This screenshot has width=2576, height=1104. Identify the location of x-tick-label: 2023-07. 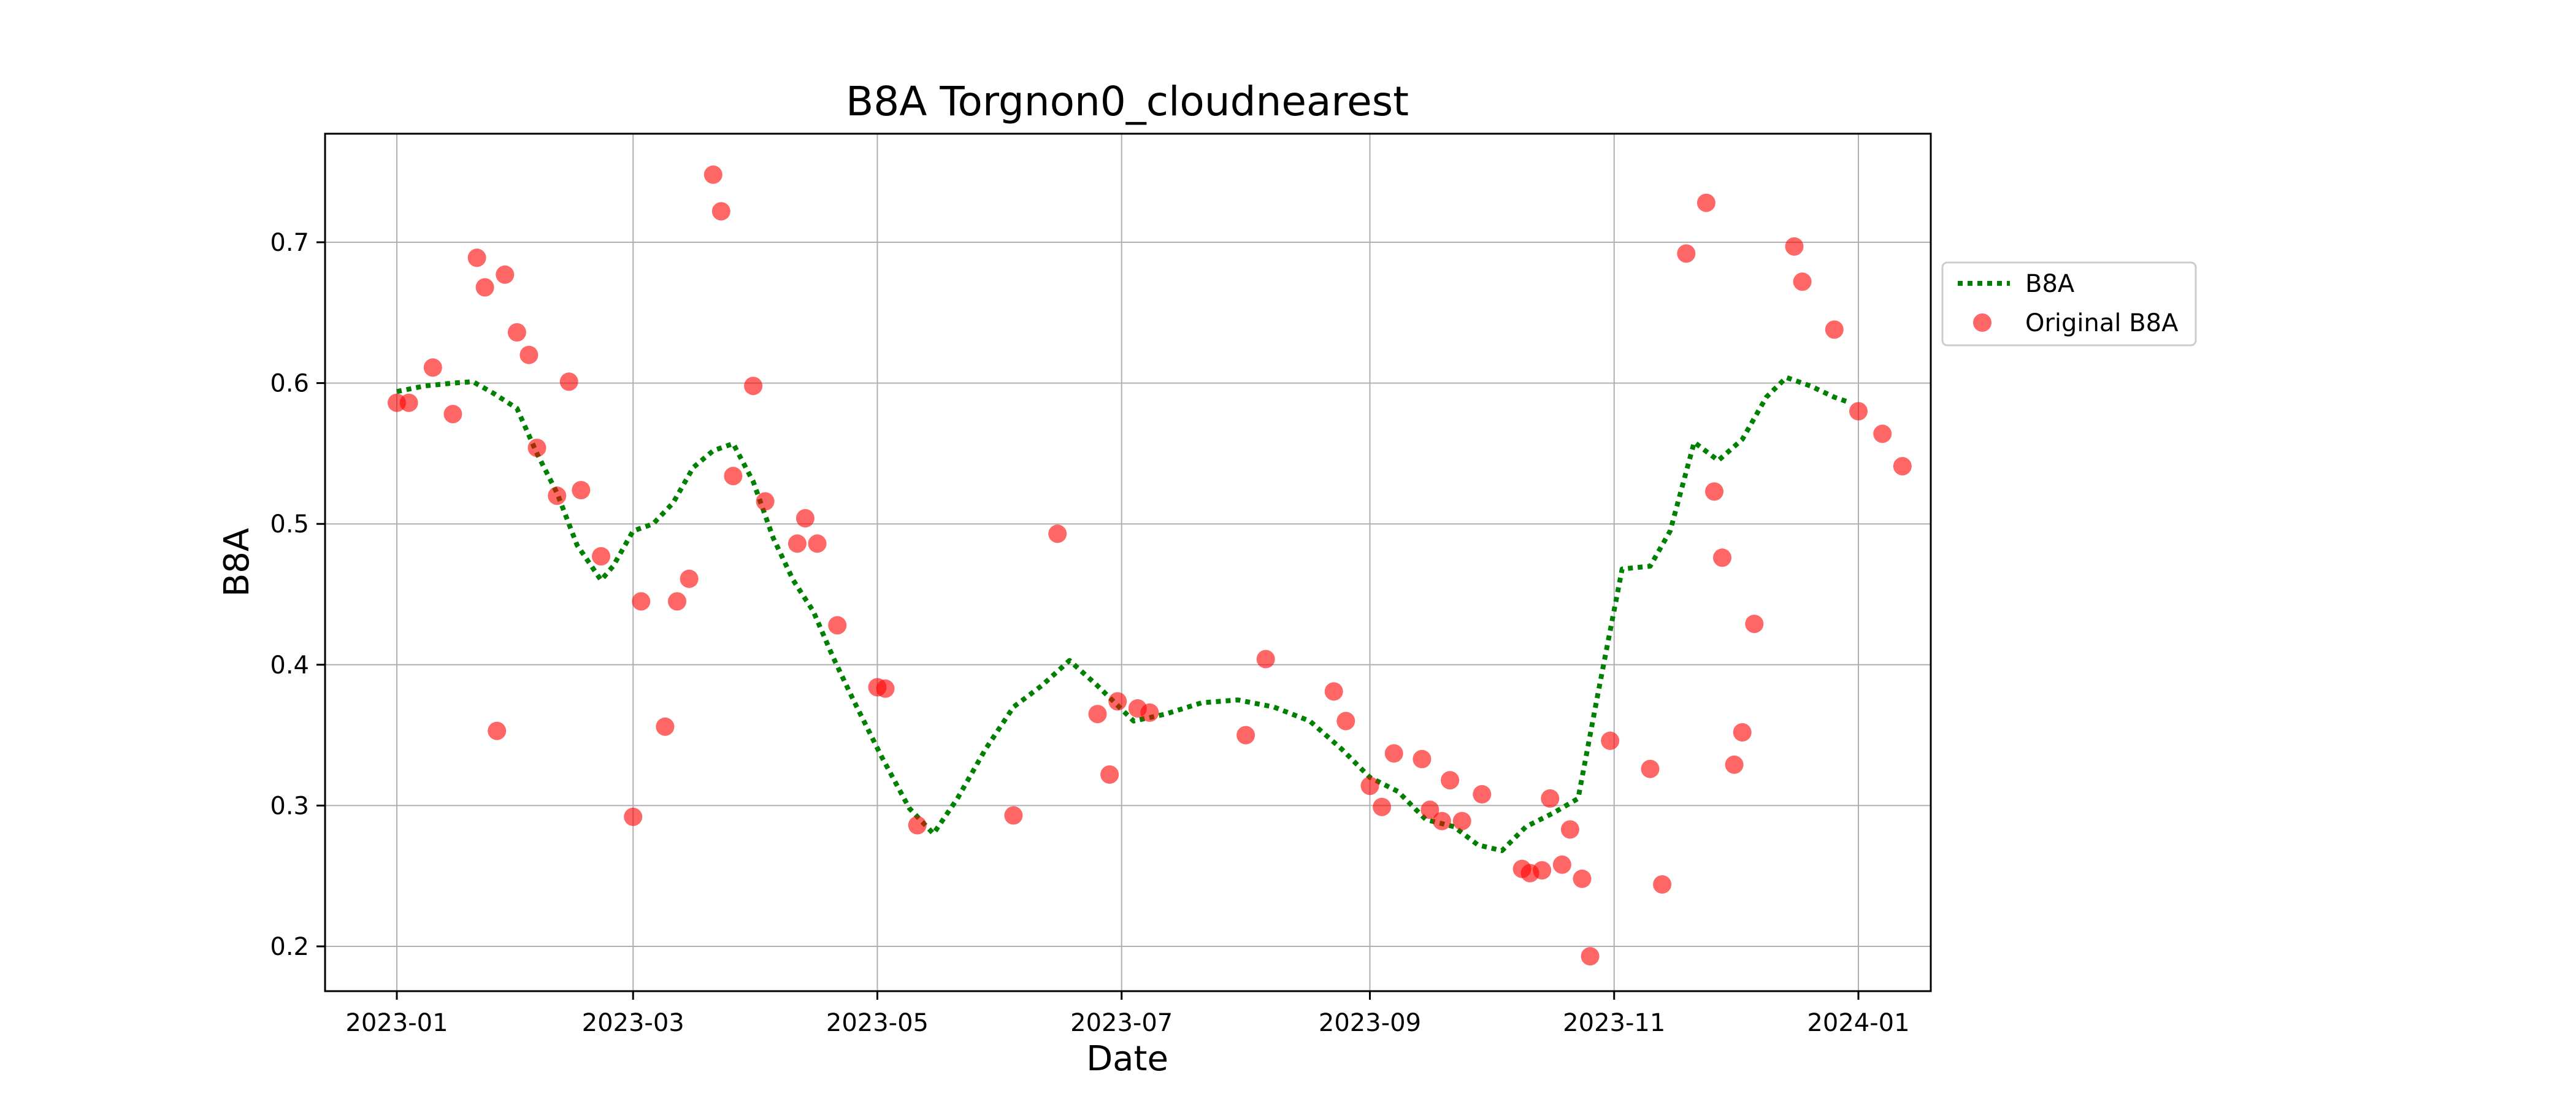
(1121, 1023).